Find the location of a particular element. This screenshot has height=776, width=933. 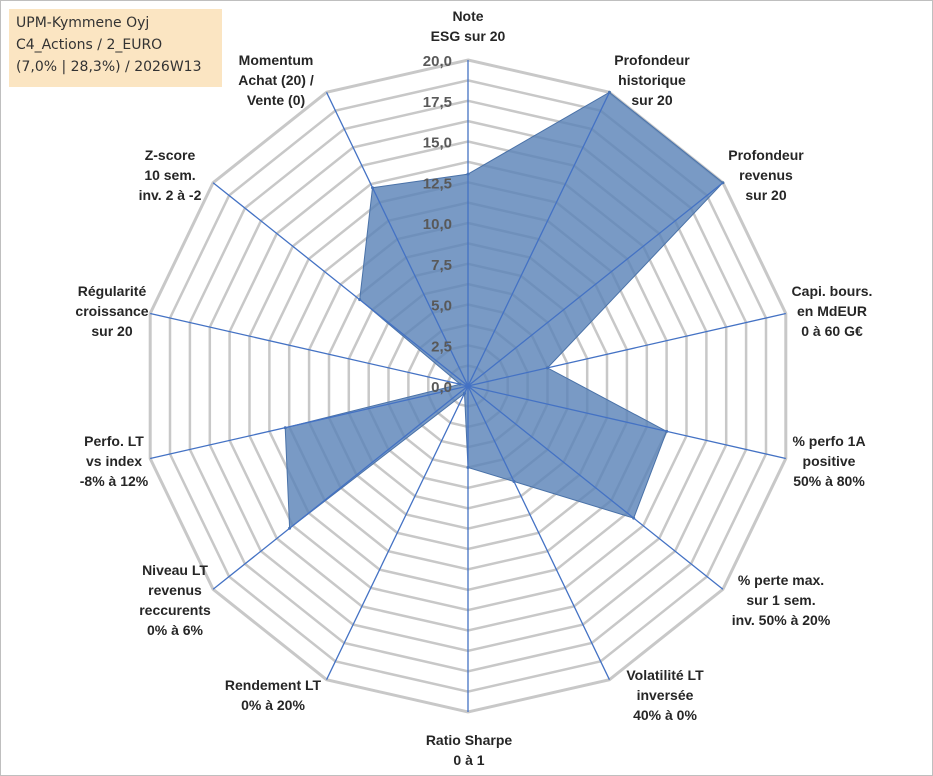

tick-label: 20,0 is located at coordinates (437, 61).